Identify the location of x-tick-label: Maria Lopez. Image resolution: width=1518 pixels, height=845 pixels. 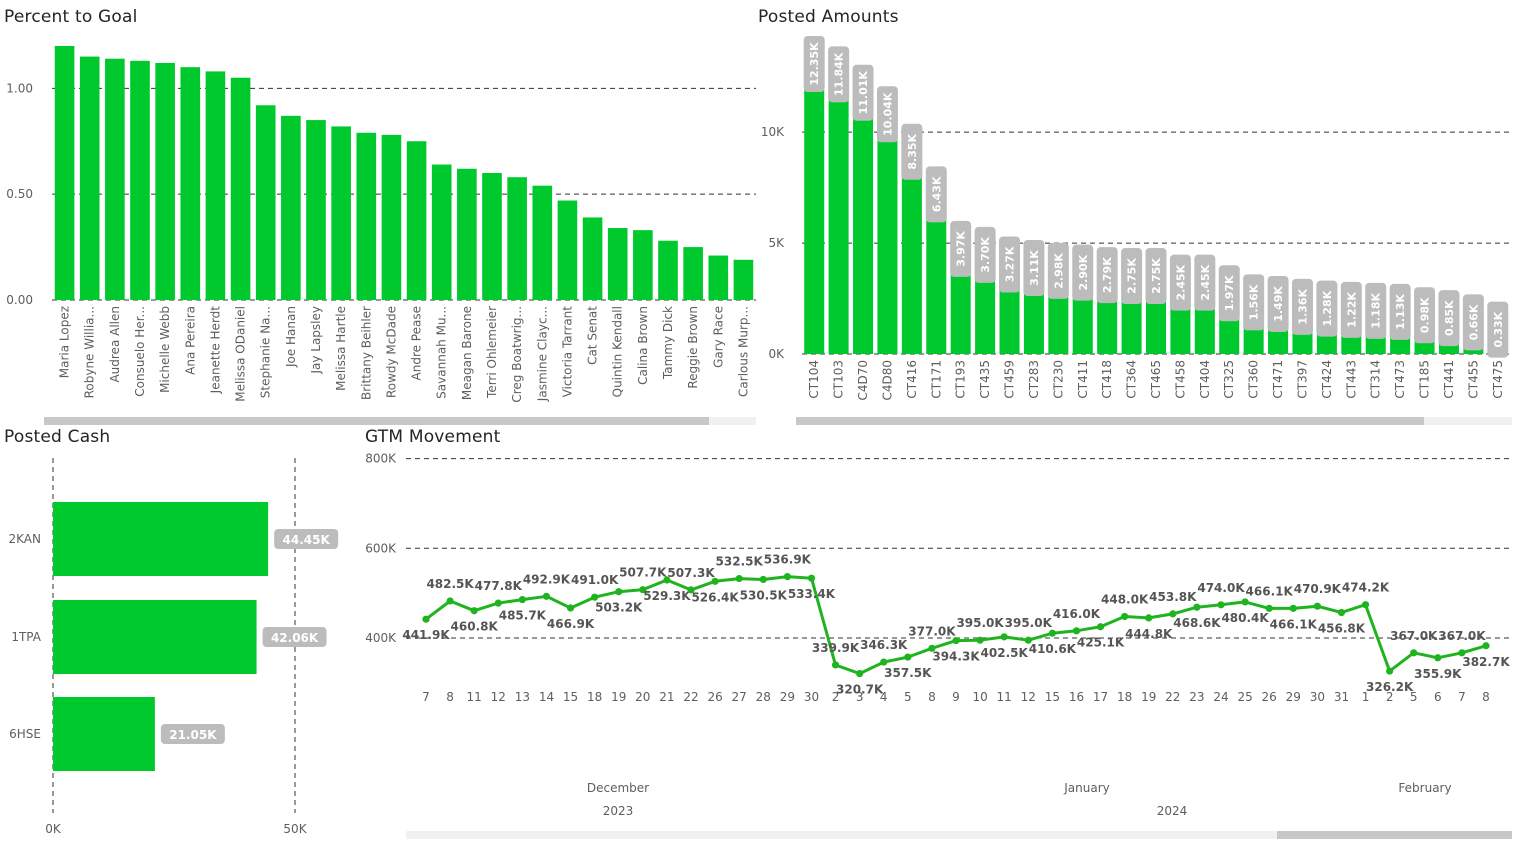
(65, 342).